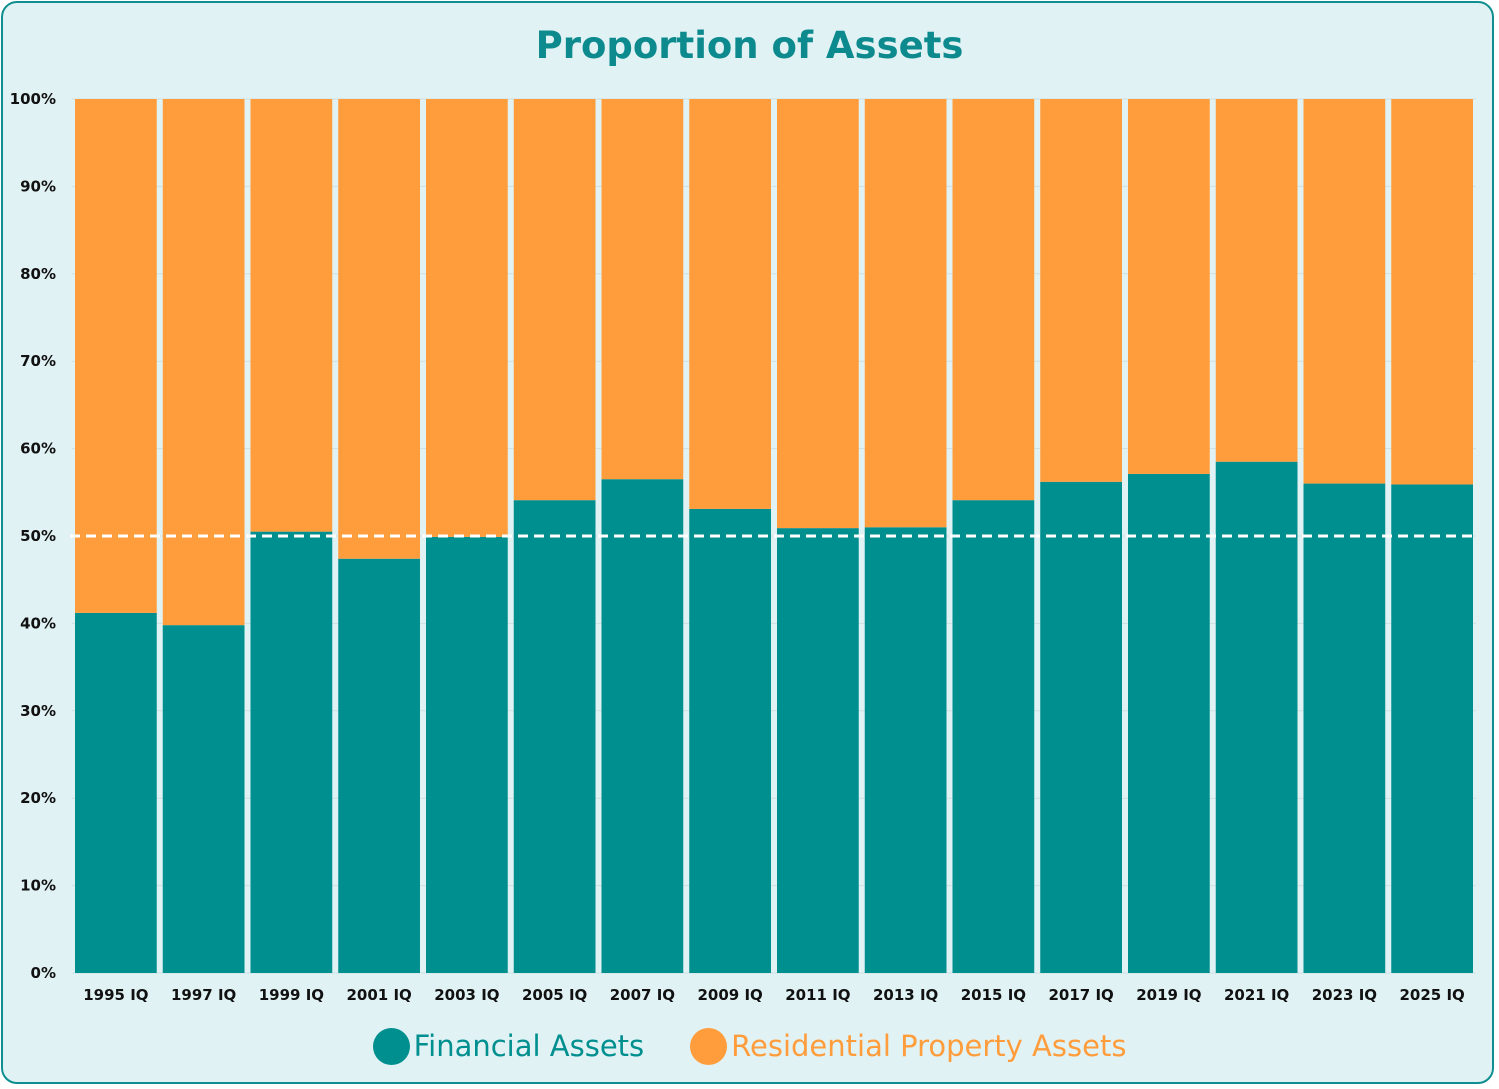  I want to click on x-tick-label: 2015 IQ, so click(993, 995).